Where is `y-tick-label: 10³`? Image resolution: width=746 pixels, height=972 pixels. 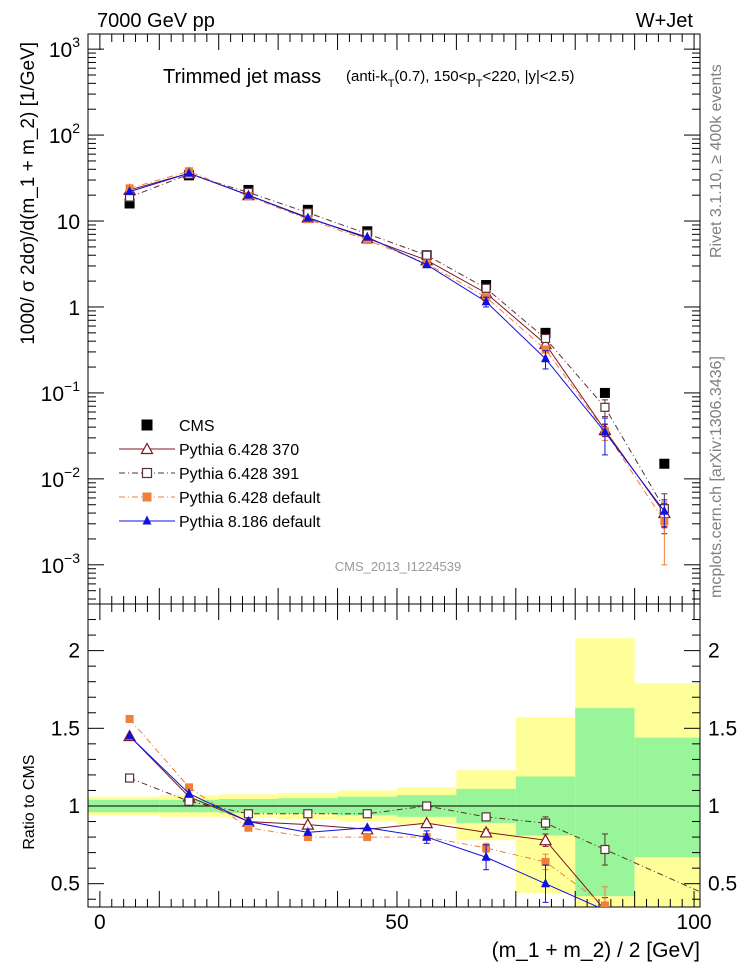
y-tick-label: 10³ is located at coordinates (64, 48).